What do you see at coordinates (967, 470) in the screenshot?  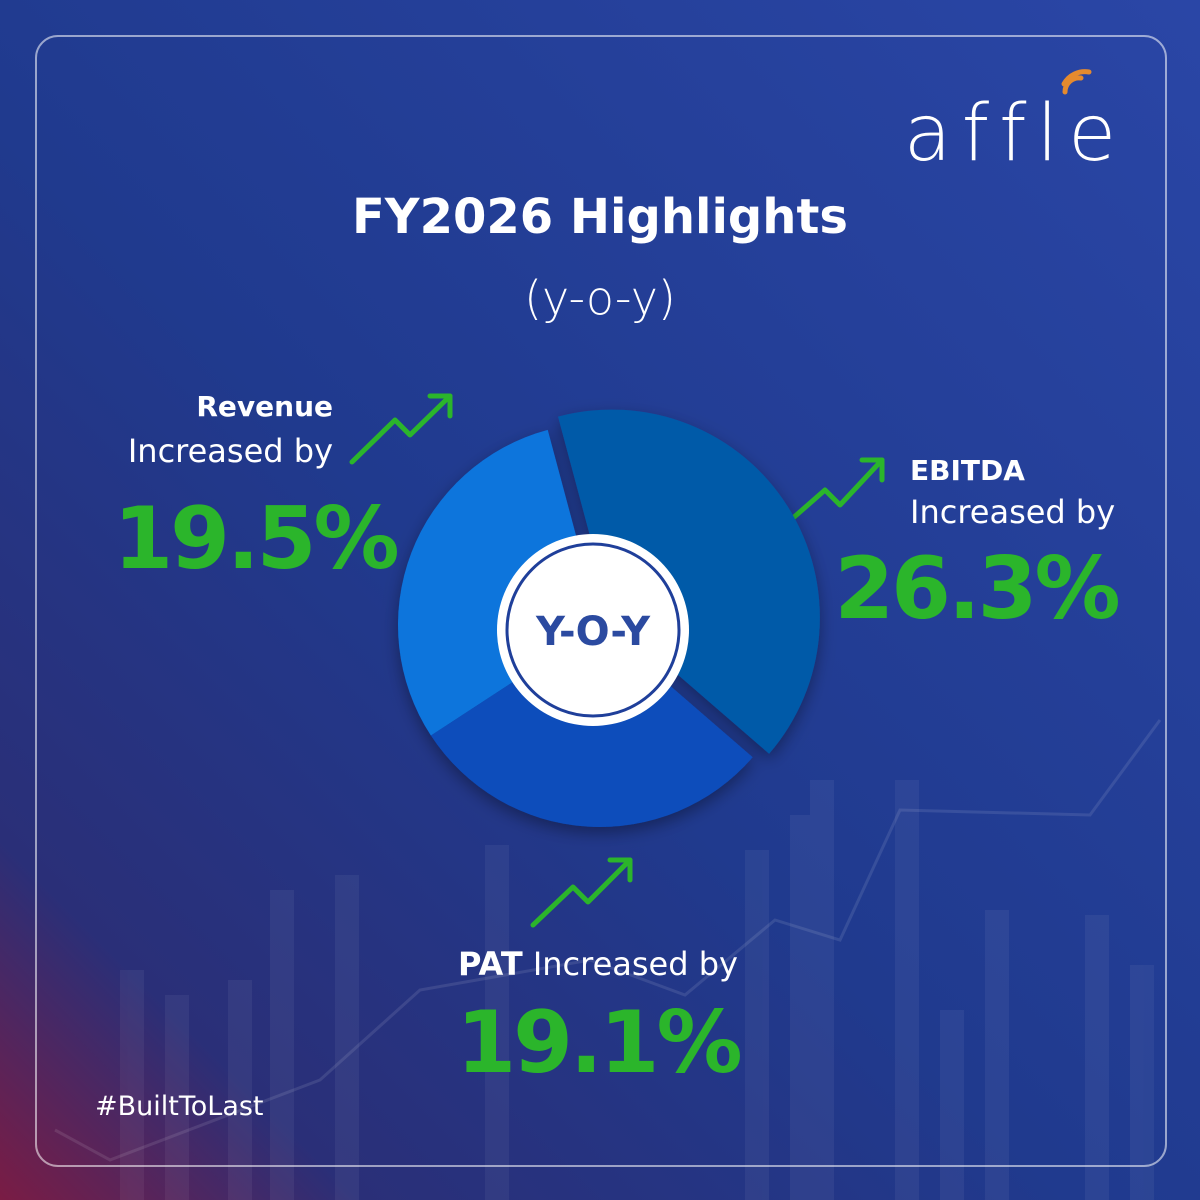 I see `metric-name: EBITDA` at bounding box center [967, 470].